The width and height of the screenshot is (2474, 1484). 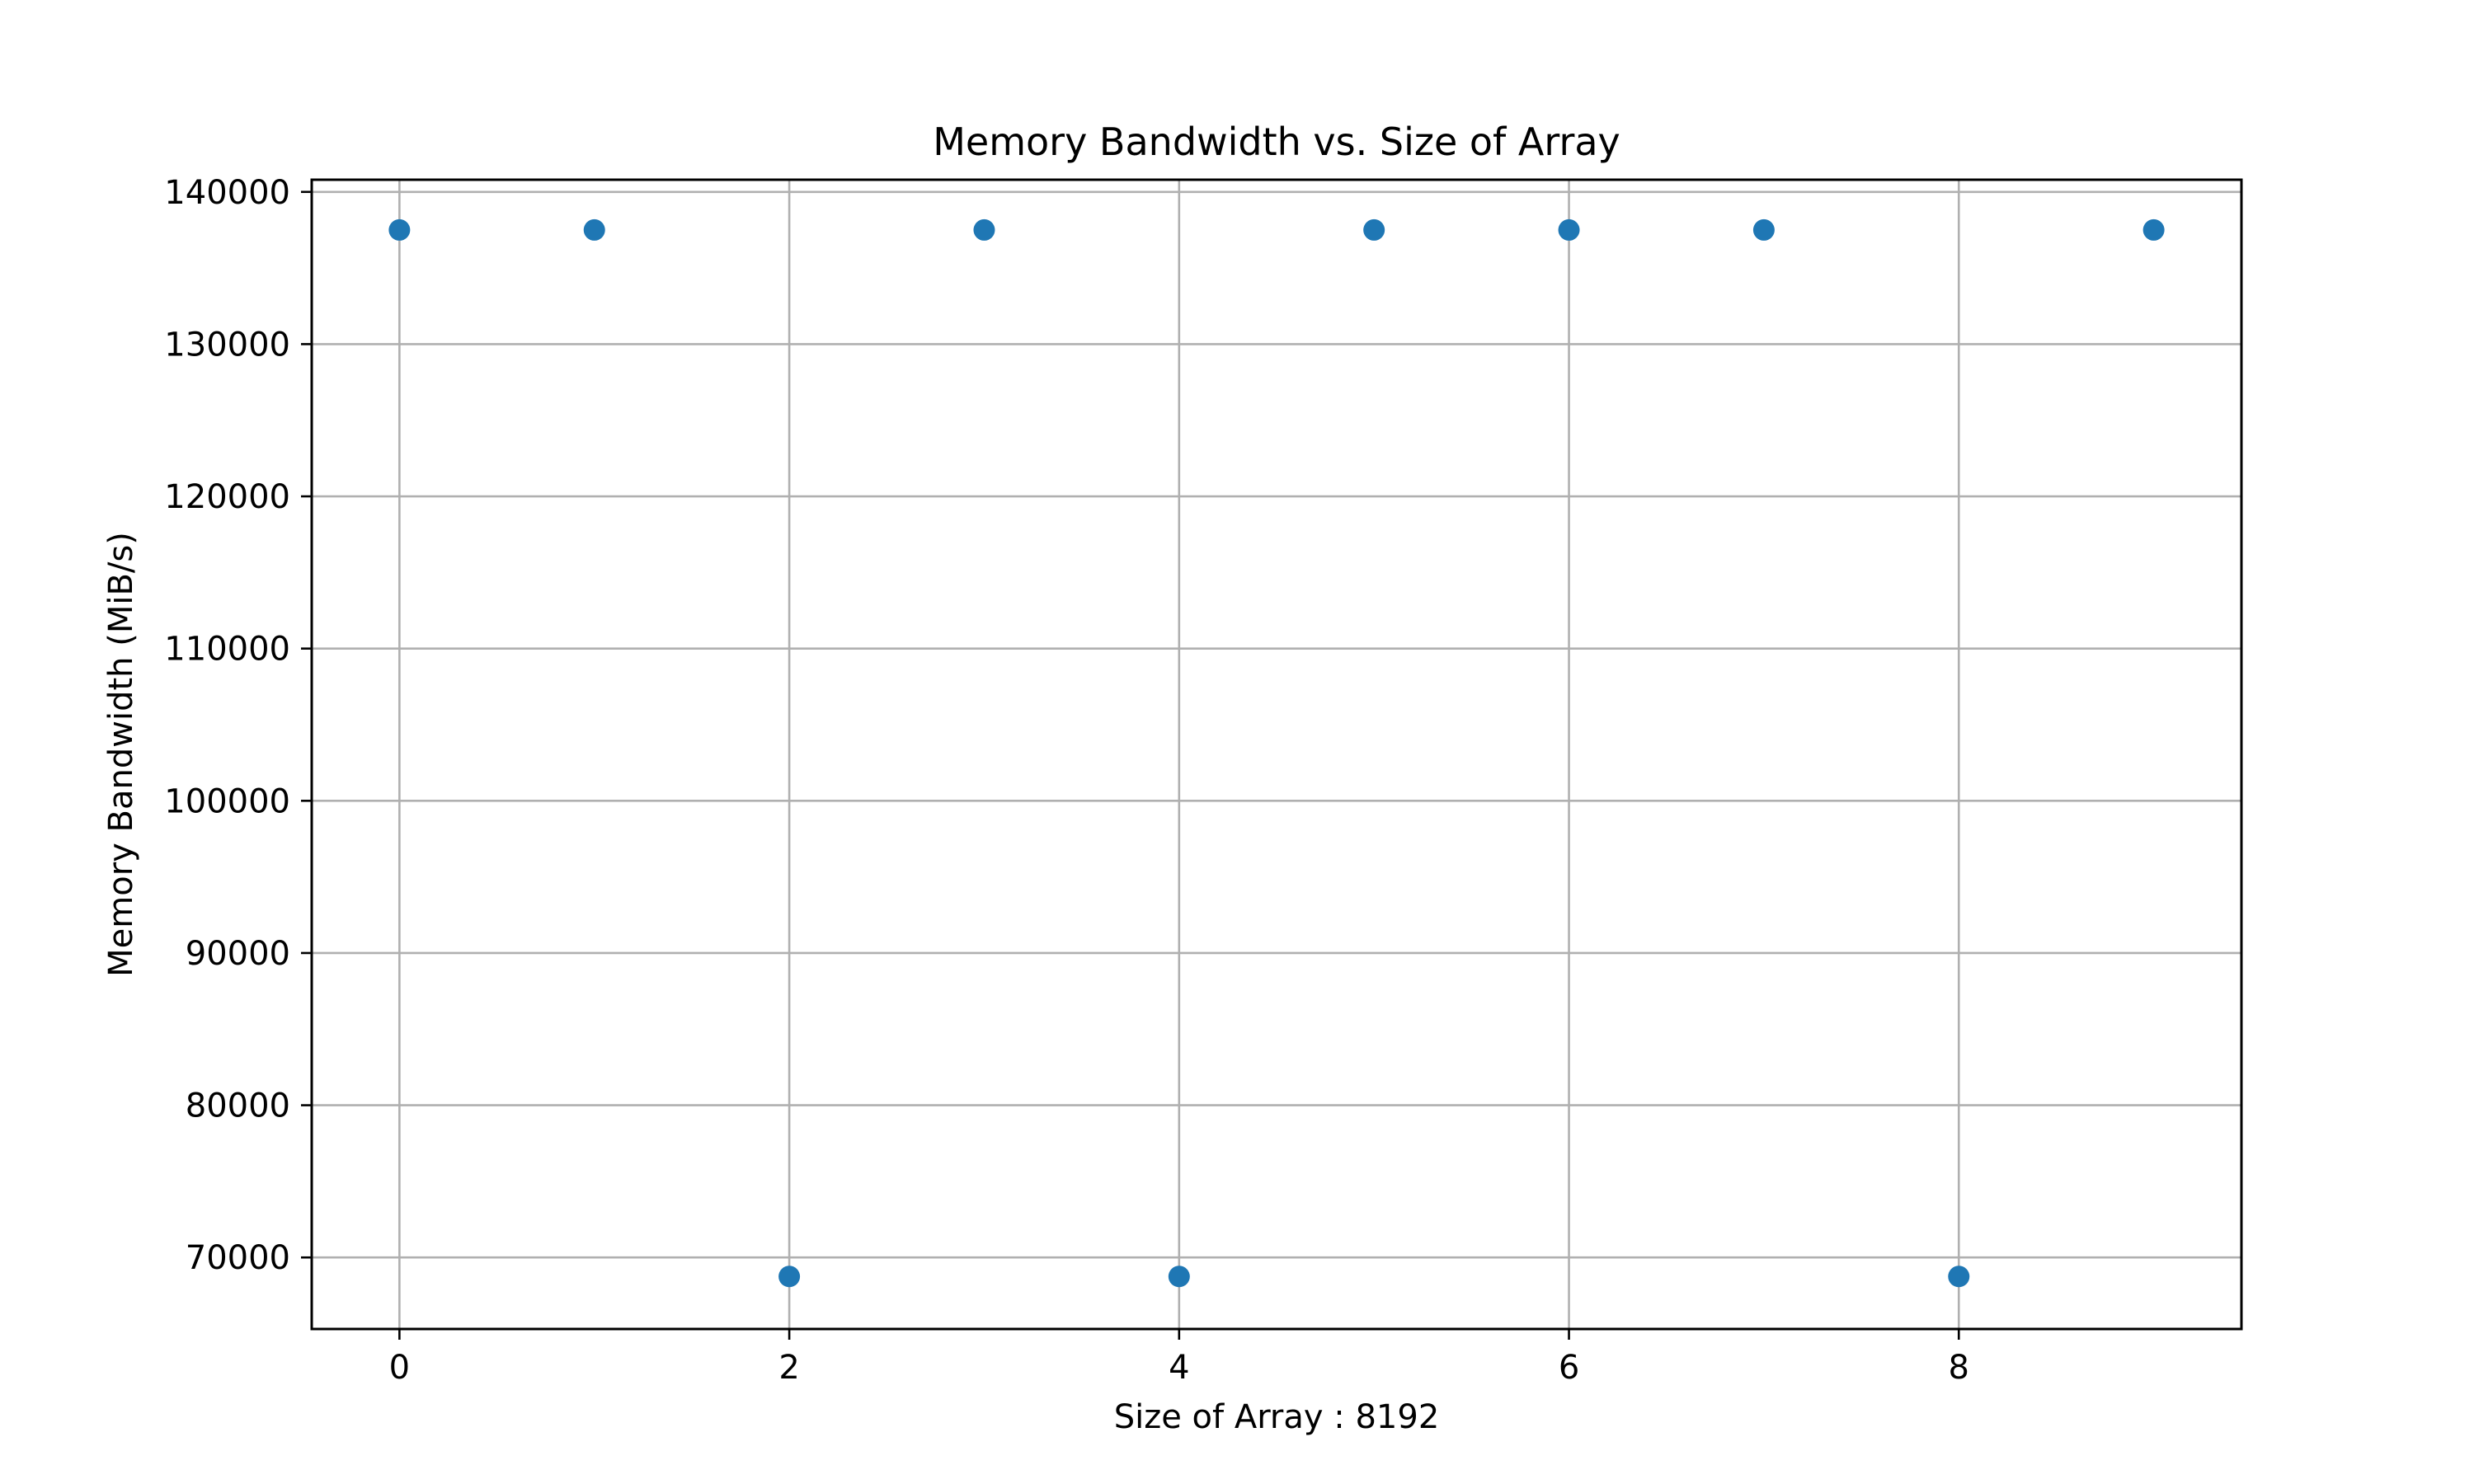 What do you see at coordinates (1276, 142) in the screenshot?
I see `chart-title: Memory Bandwidth vs. Size of Array` at bounding box center [1276, 142].